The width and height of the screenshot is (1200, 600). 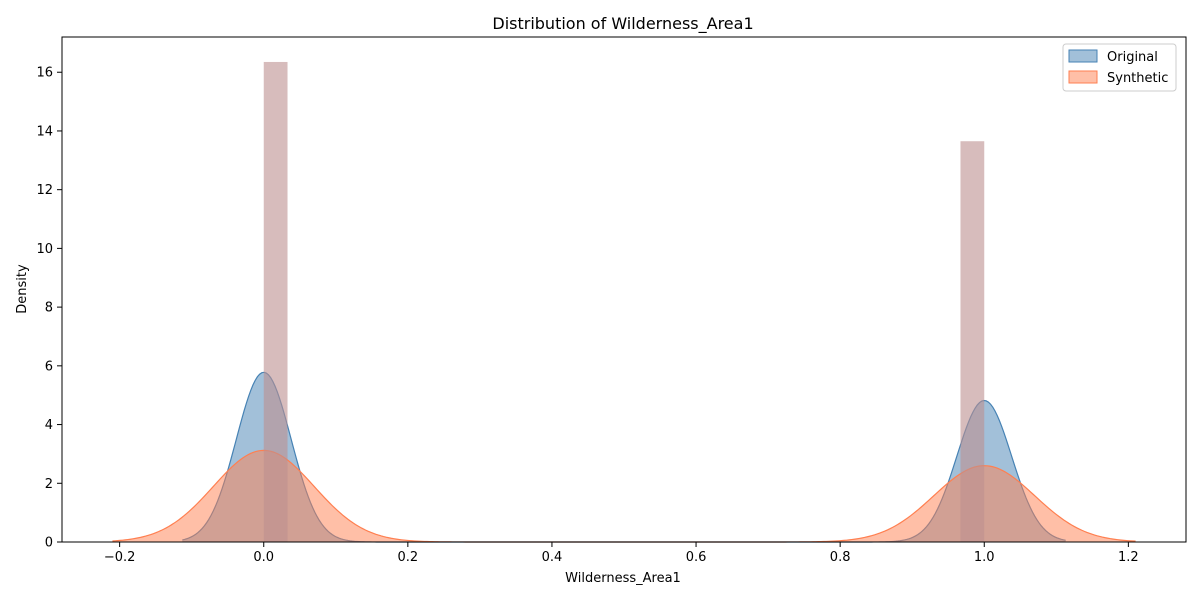 I want to click on x-tick-label: −0.2, so click(x=120, y=557).